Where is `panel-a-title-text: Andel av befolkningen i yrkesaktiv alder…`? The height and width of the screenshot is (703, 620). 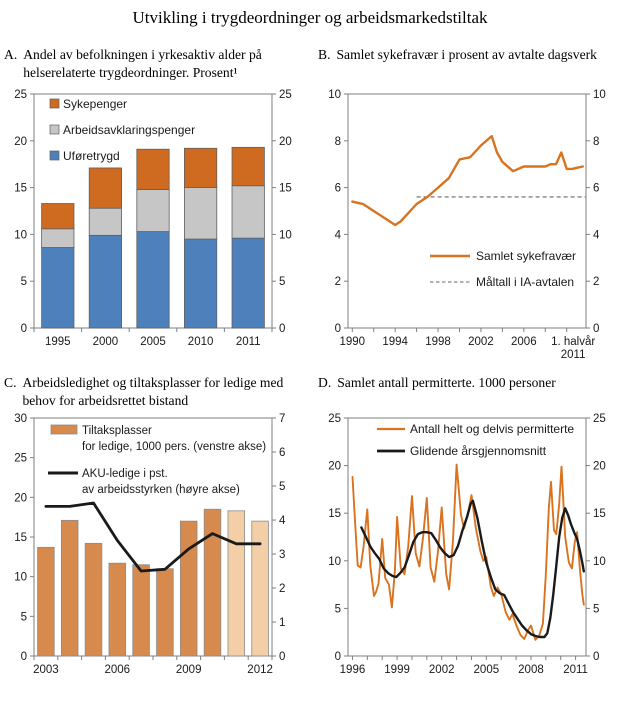 panel-a-title-text: Andel av befolkningen i yrkesaktiv alder… is located at coordinates (142, 63).